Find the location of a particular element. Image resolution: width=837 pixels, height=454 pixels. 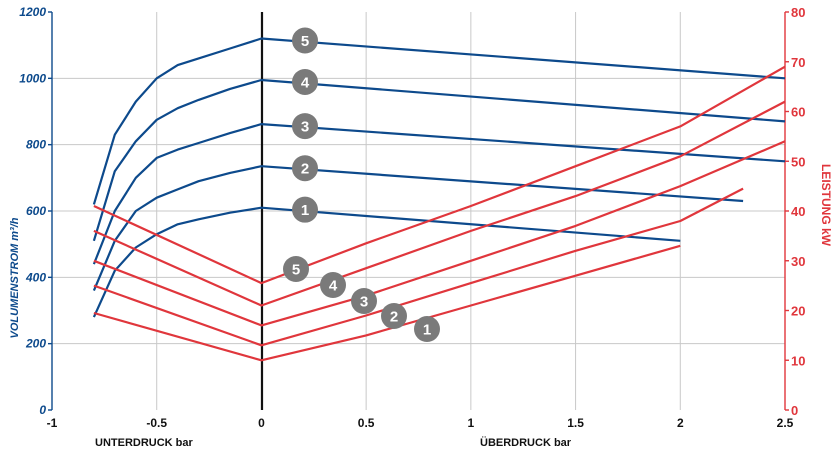

power-badge-1: 1 is located at coordinates (427, 329).